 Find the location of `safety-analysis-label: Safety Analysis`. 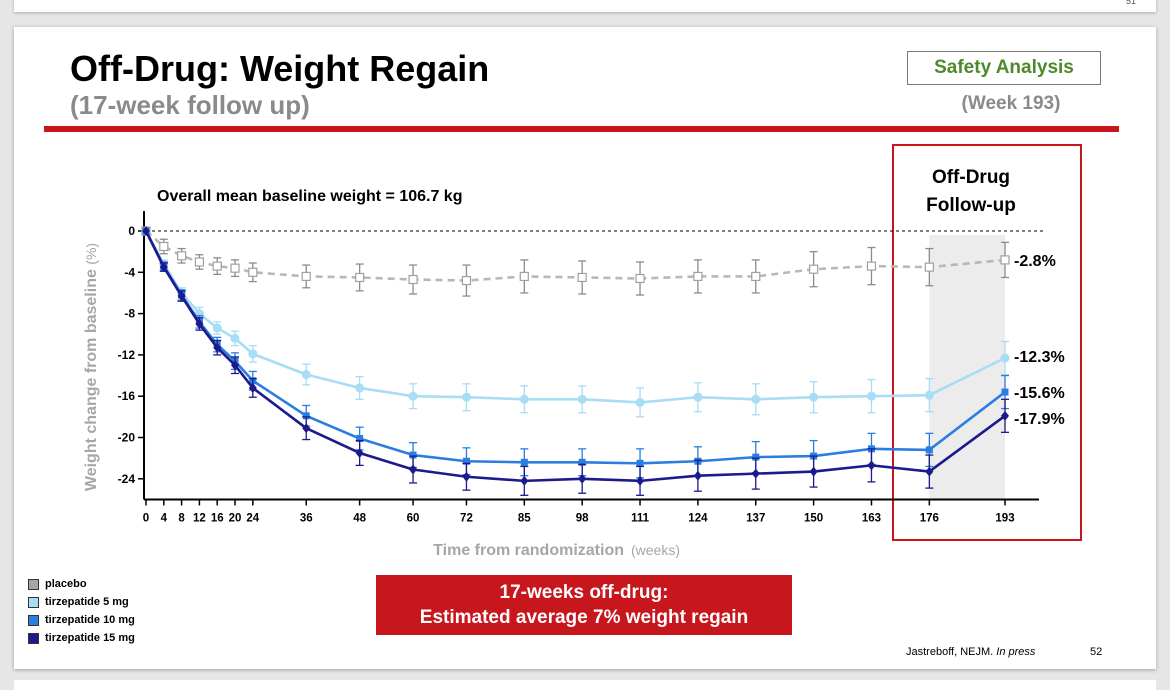

safety-analysis-label: Safety Analysis is located at coordinates (1004, 67).